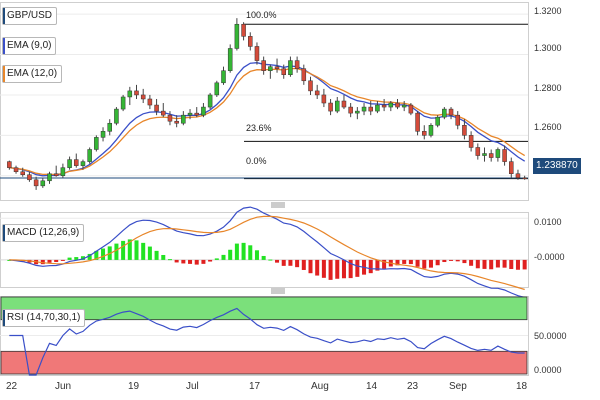 The image size is (600, 400). Describe the element at coordinates (259, 128) in the screenshot. I see `fib-label-236: 23.6%` at that location.